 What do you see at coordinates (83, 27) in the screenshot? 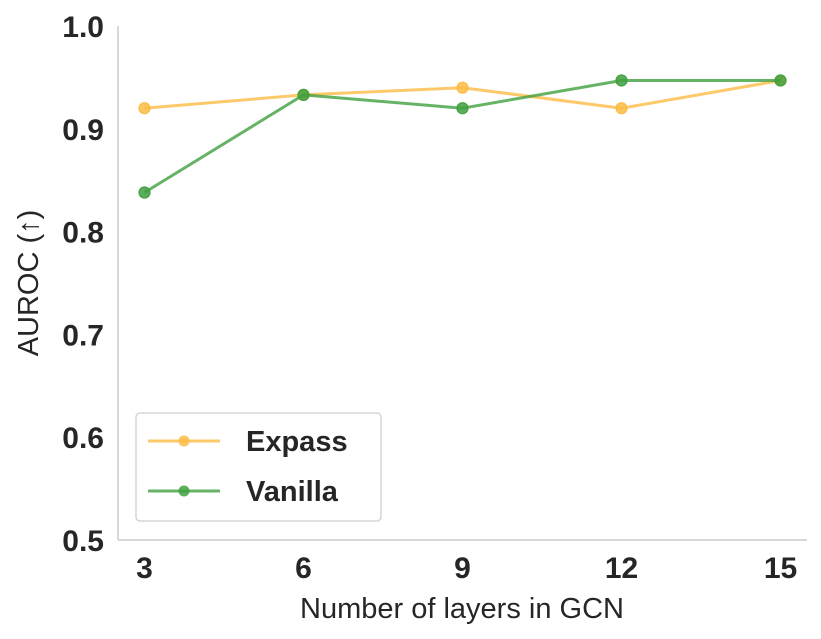
I see `y-tick-label: 1.0` at bounding box center [83, 27].